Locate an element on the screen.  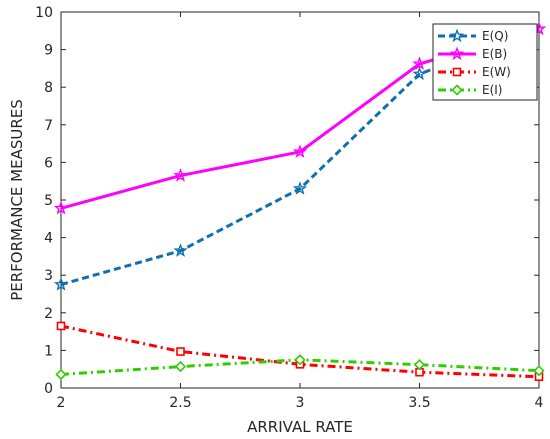
x-axis-label: ARRIVAL RATE is located at coordinates (300, 427).